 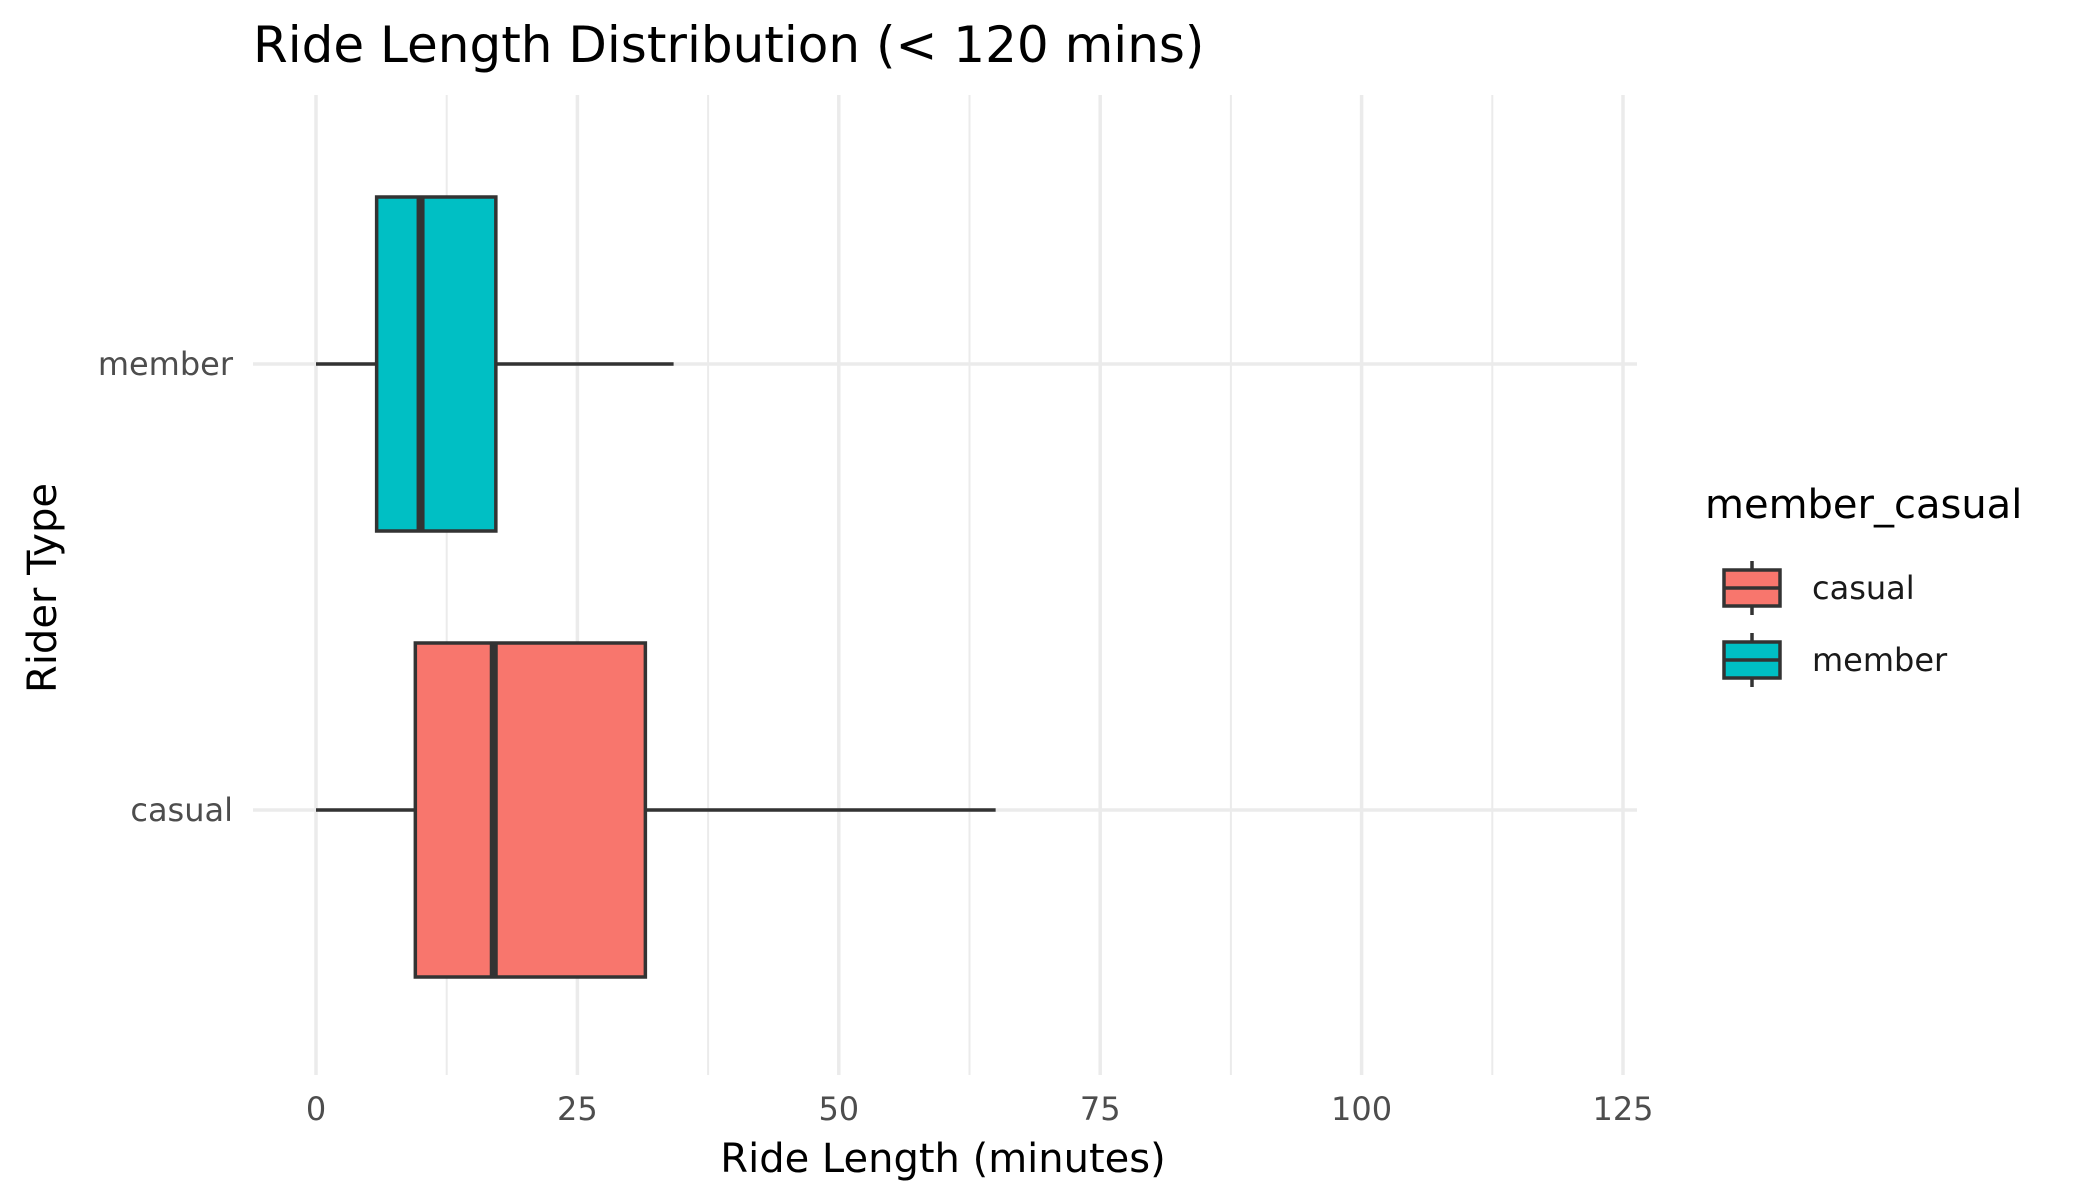 What do you see at coordinates (838, 1109) in the screenshot?
I see `x-tick-label: 50` at bounding box center [838, 1109].